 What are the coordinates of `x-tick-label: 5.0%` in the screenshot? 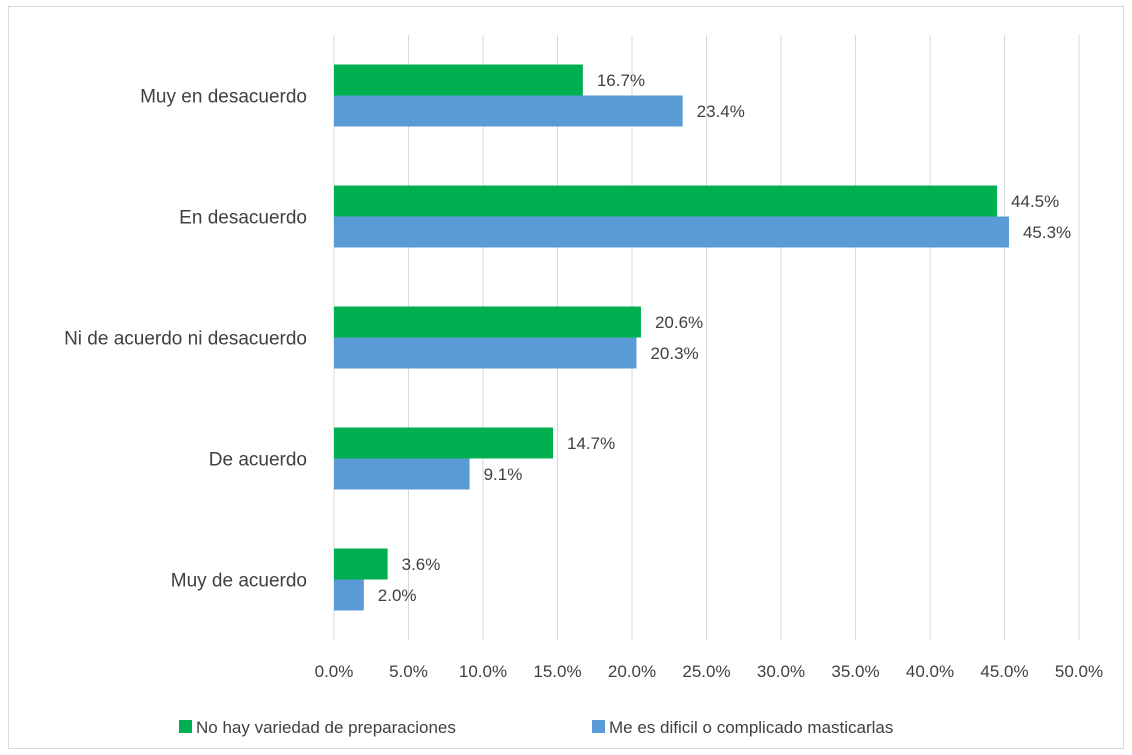 It's located at (408, 671).